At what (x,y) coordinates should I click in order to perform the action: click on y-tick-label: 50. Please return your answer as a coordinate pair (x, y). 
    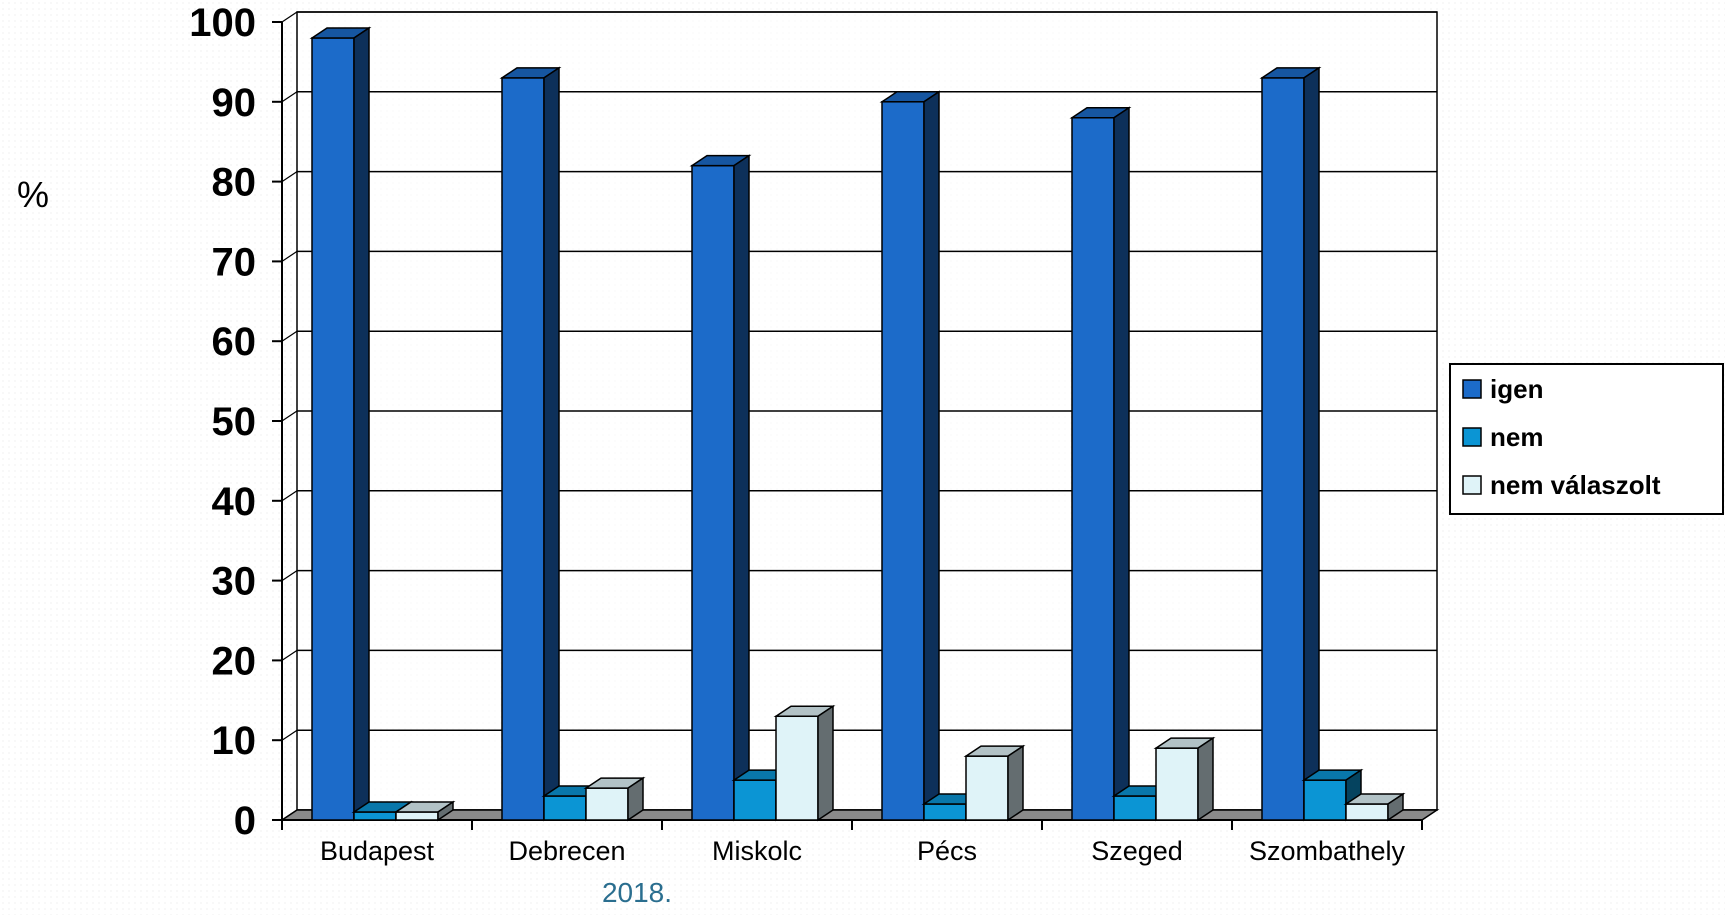
    Looking at the image, I should click on (234, 422).